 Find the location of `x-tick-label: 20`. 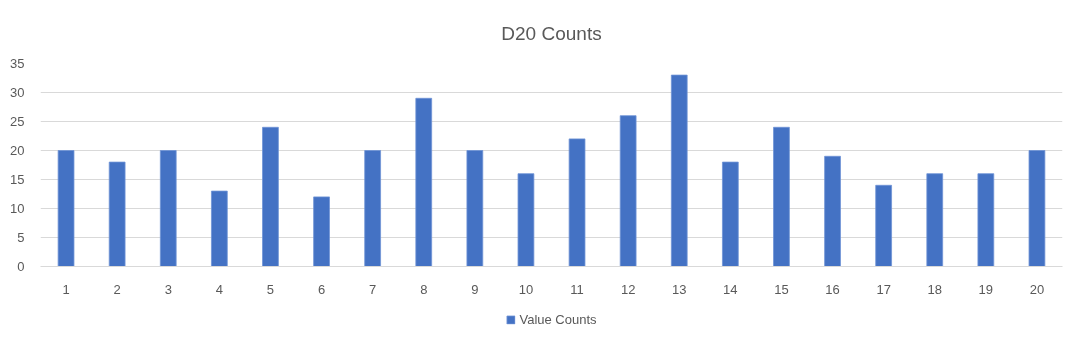

x-tick-label: 20 is located at coordinates (1037, 289).